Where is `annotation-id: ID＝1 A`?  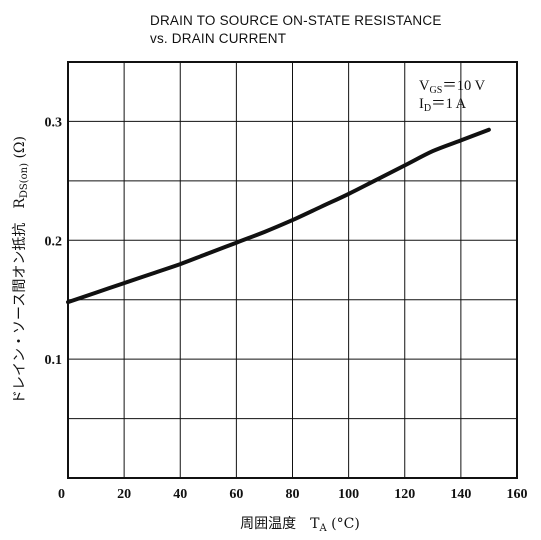 annotation-id: ID＝1 A is located at coordinates (443, 105).